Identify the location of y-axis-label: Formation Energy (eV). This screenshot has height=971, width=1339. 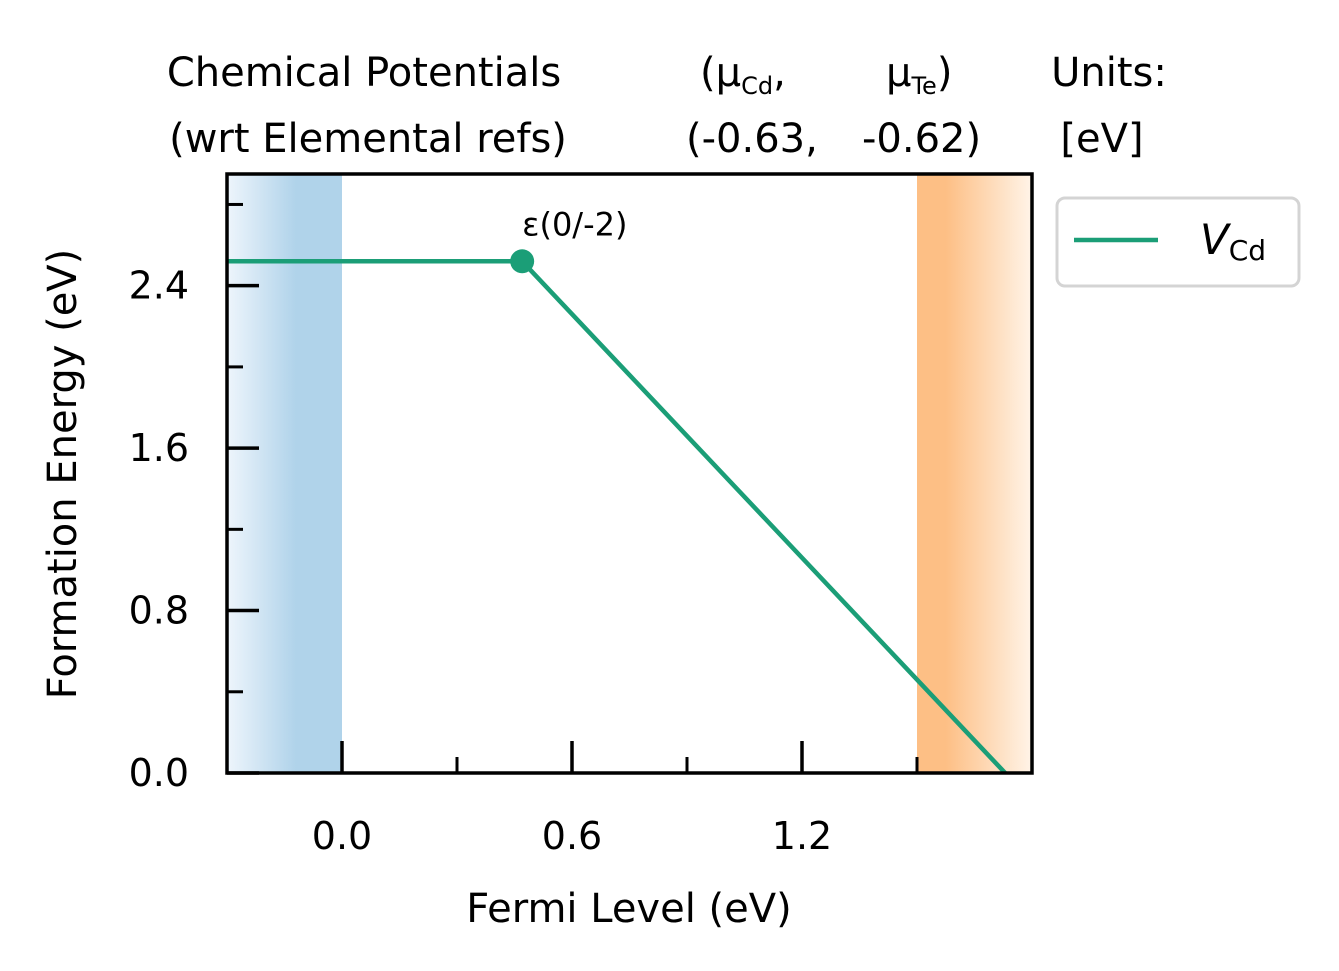
(63, 474).